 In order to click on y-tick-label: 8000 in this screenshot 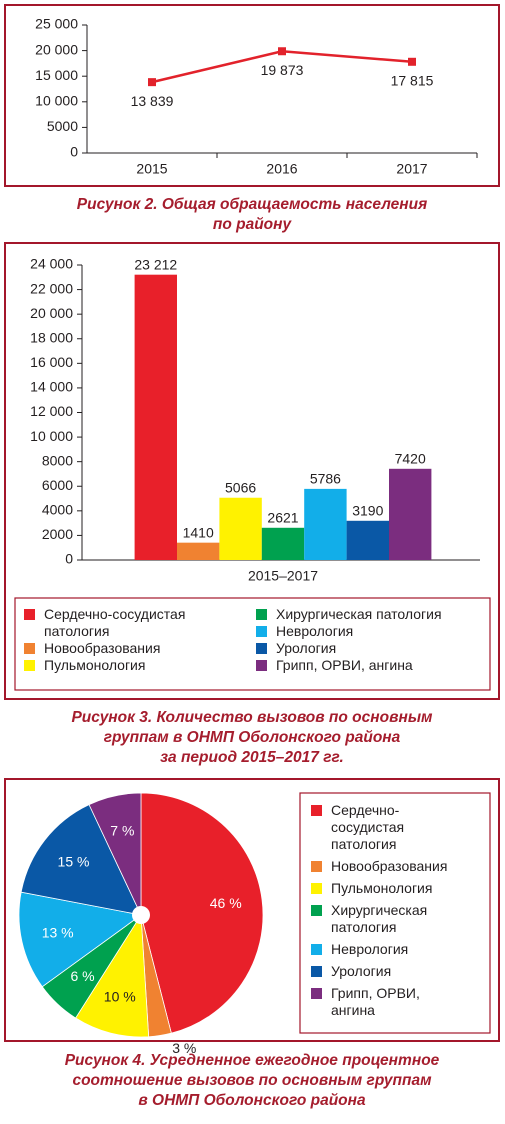, I will do `click(57, 460)`.